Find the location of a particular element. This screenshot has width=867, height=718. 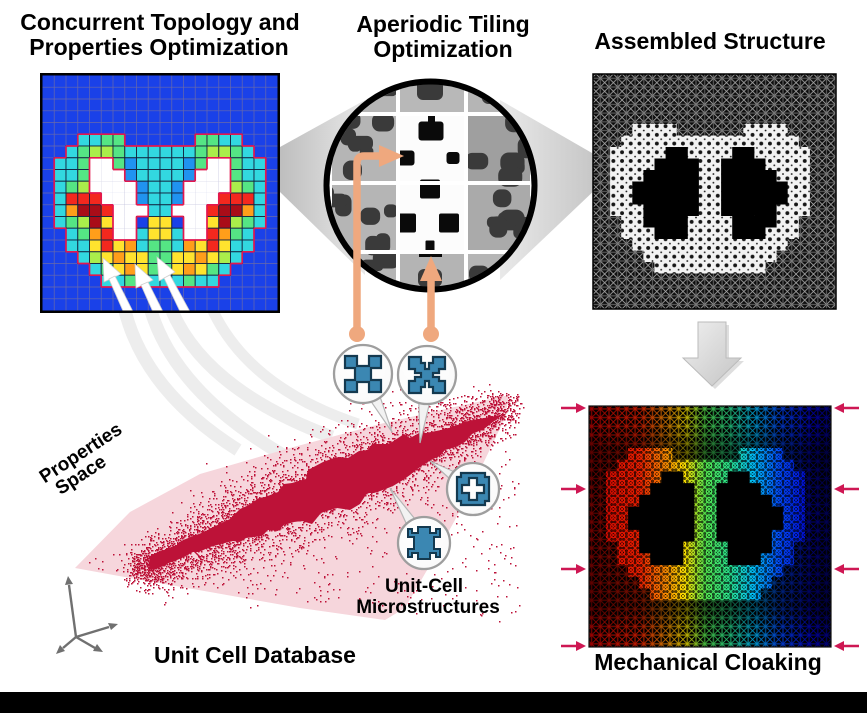

svg-text: Unit-Cell is located at coordinates (424, 586).